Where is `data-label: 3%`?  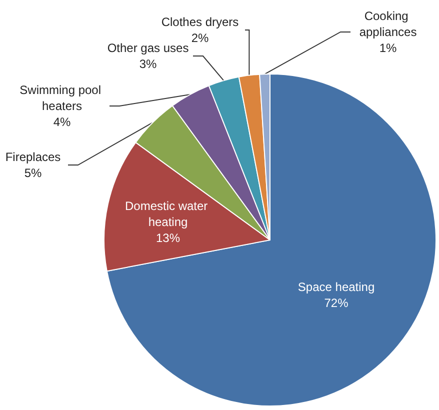 data-label: 3% is located at coordinates (148, 64).